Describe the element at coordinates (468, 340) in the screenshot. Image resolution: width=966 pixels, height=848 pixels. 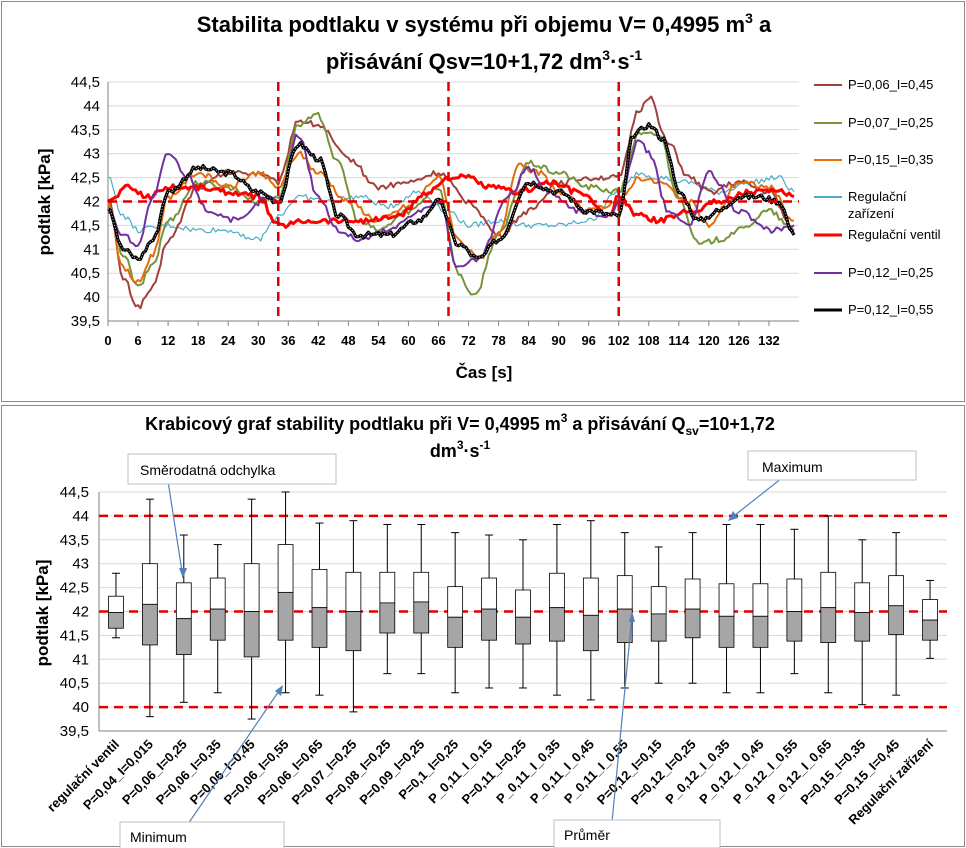
I see `line-chart-x-tick-label: 72` at that location.